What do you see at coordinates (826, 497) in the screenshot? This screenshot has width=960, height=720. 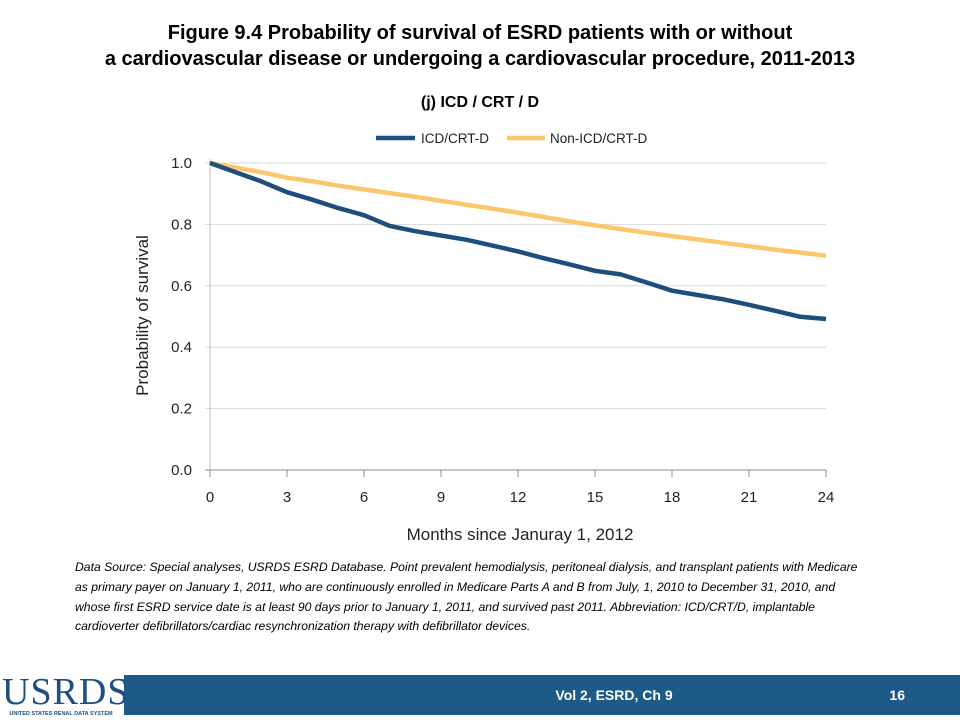 I see `x-tick-label: 24` at bounding box center [826, 497].